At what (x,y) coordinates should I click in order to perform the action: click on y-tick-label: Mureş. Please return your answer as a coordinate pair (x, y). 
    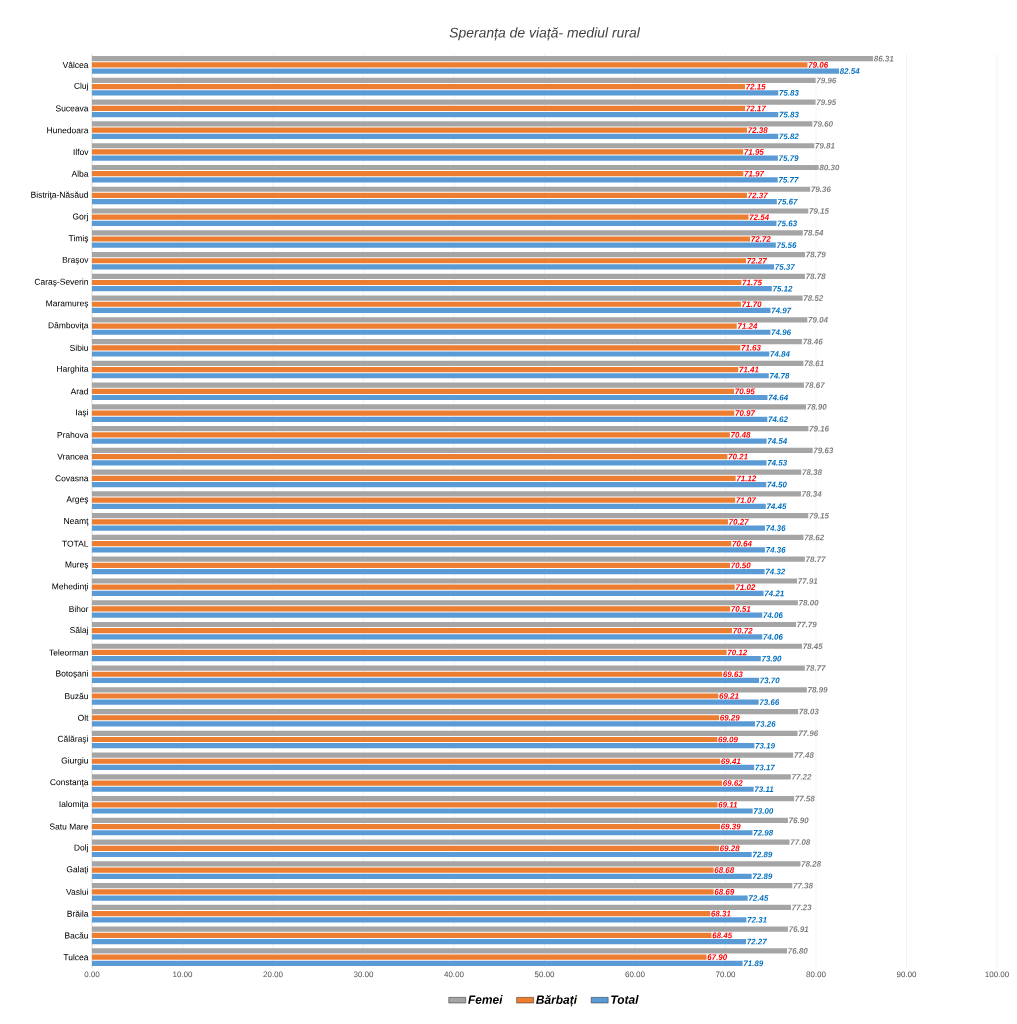
    Looking at the image, I should click on (77, 565).